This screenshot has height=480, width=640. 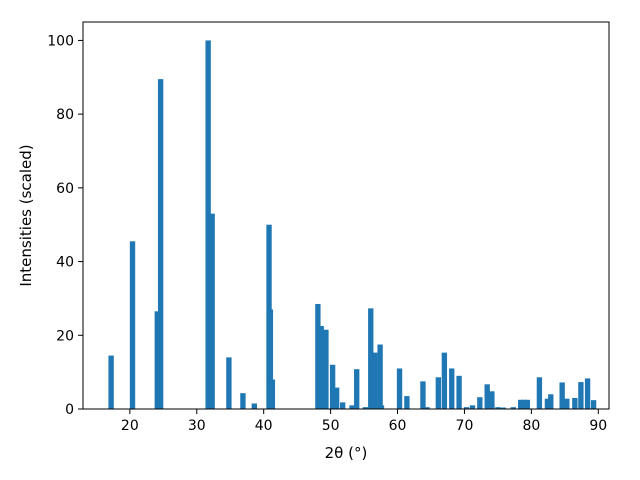 What do you see at coordinates (130, 426) in the screenshot?
I see `x-tick-label: 20` at bounding box center [130, 426].